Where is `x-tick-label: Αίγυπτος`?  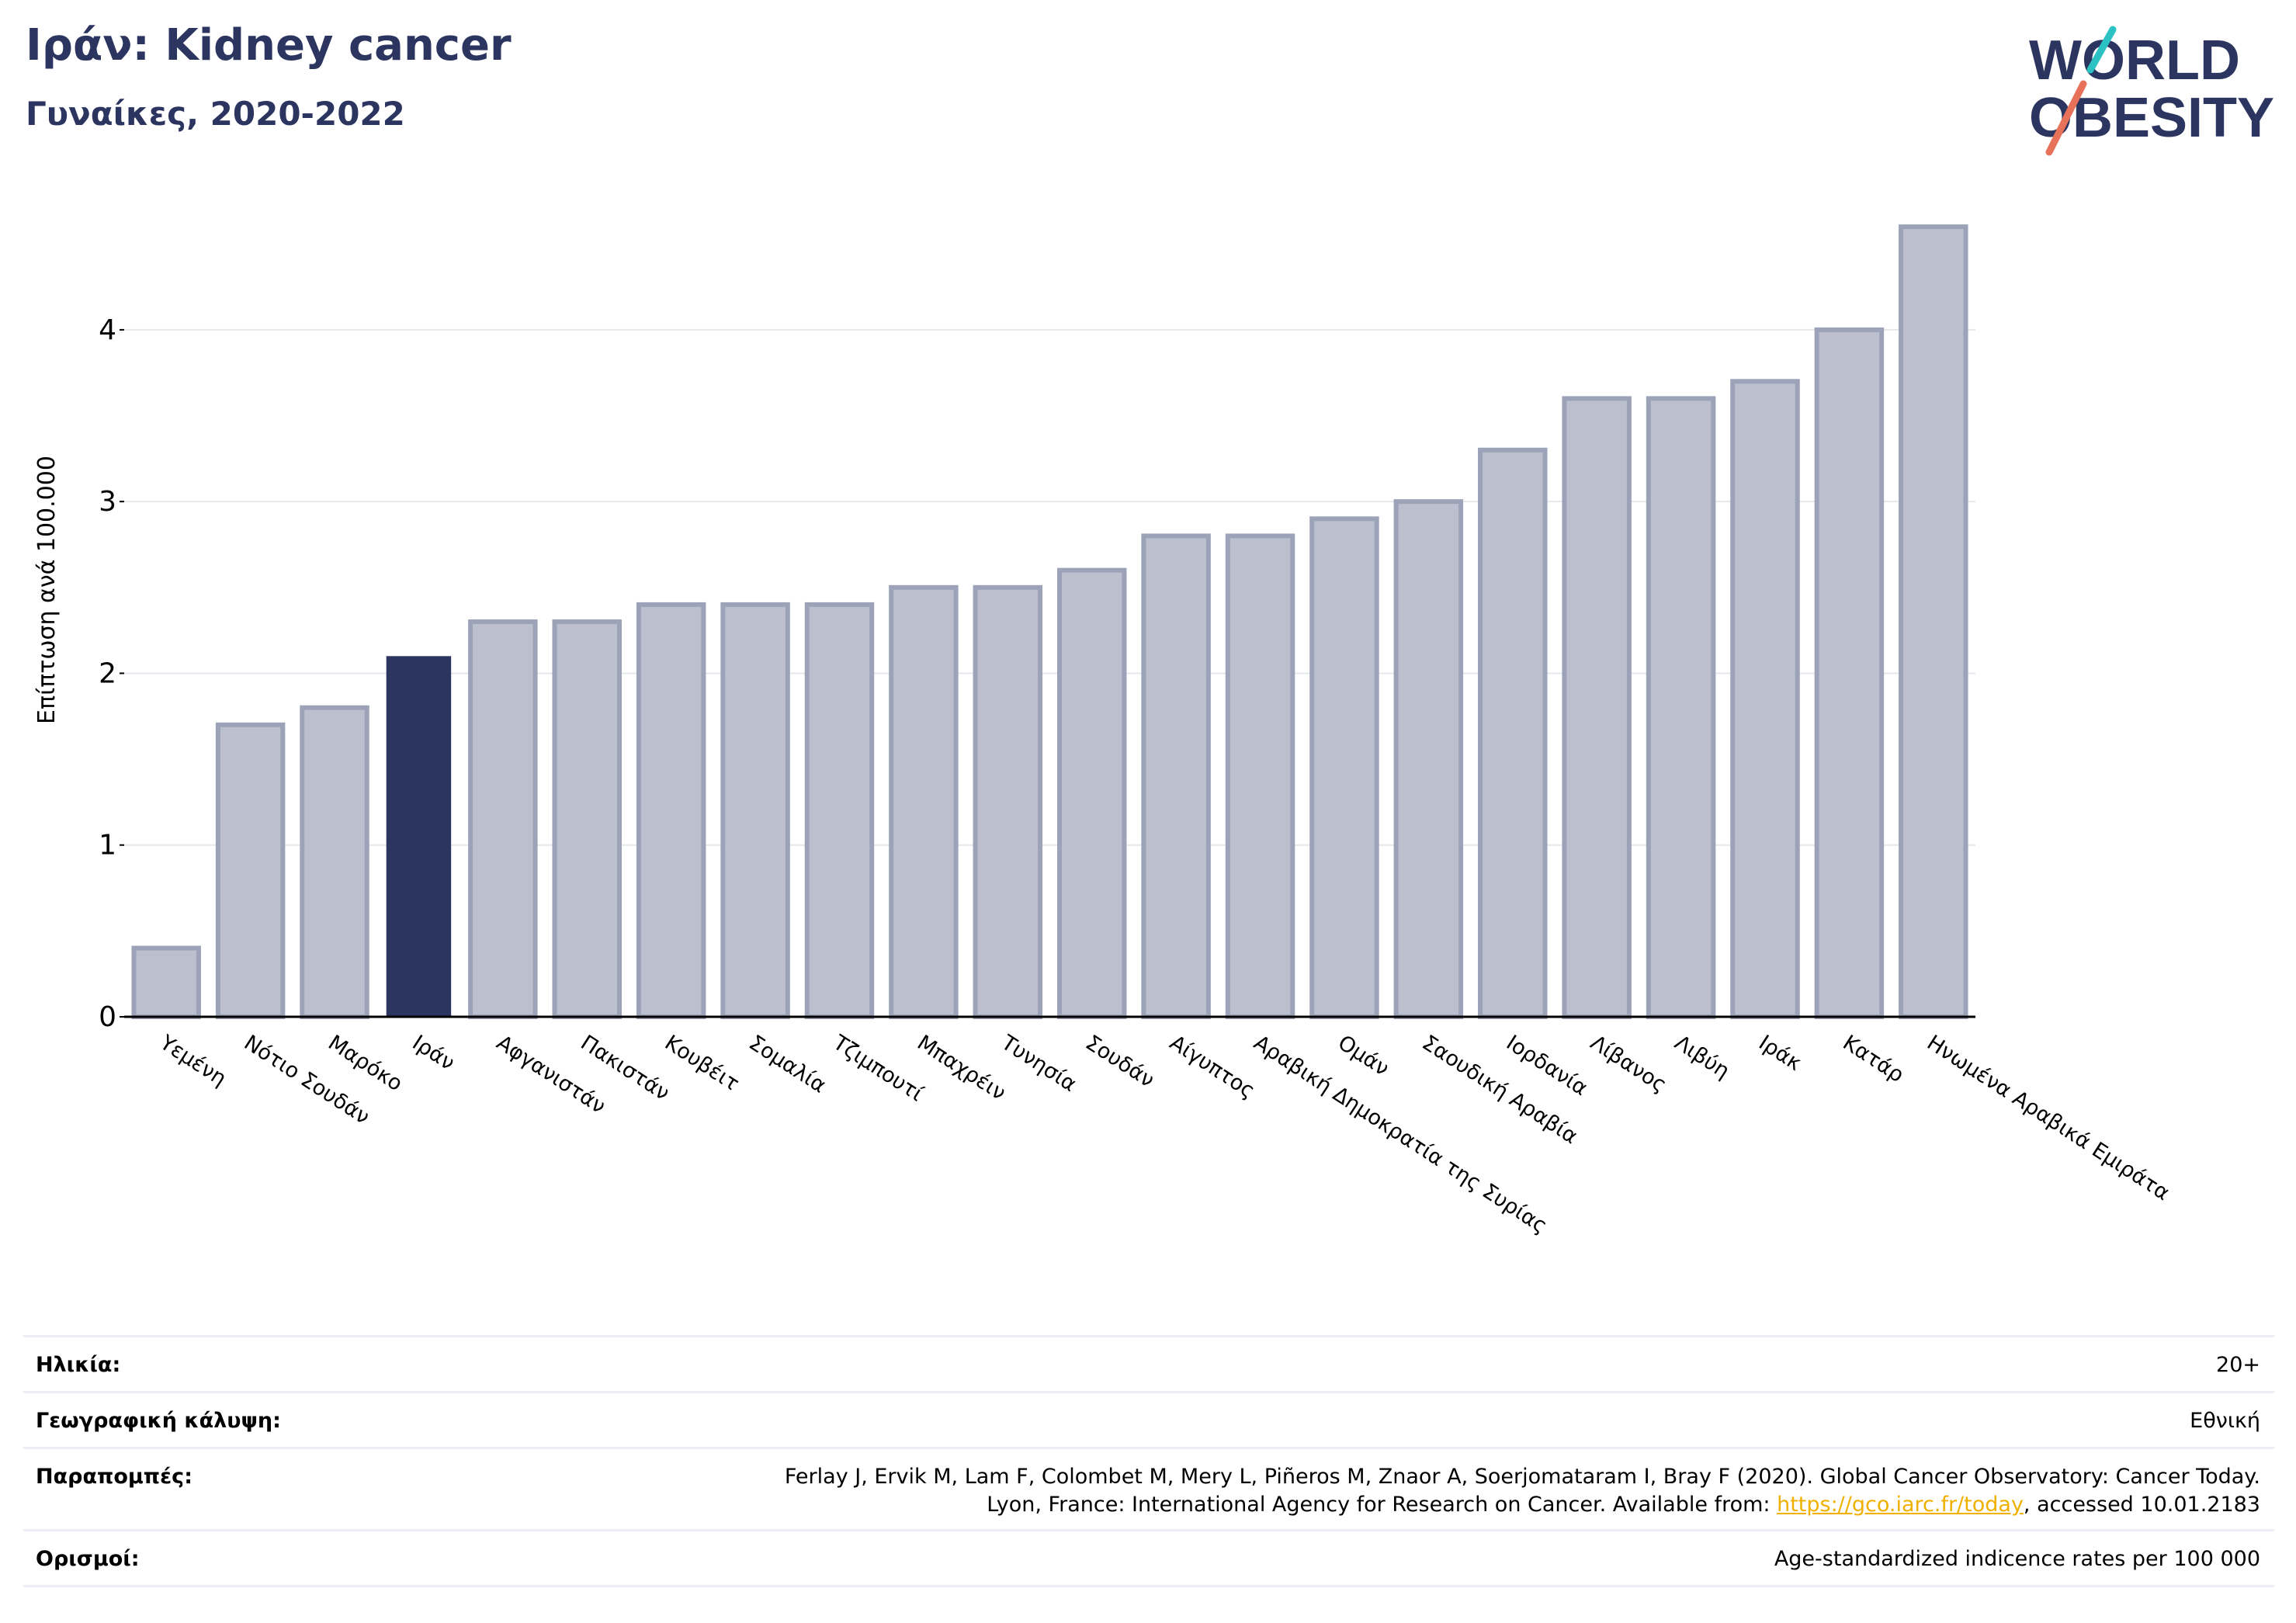 x-tick-label: Αίγυπτος is located at coordinates (1212, 1067).